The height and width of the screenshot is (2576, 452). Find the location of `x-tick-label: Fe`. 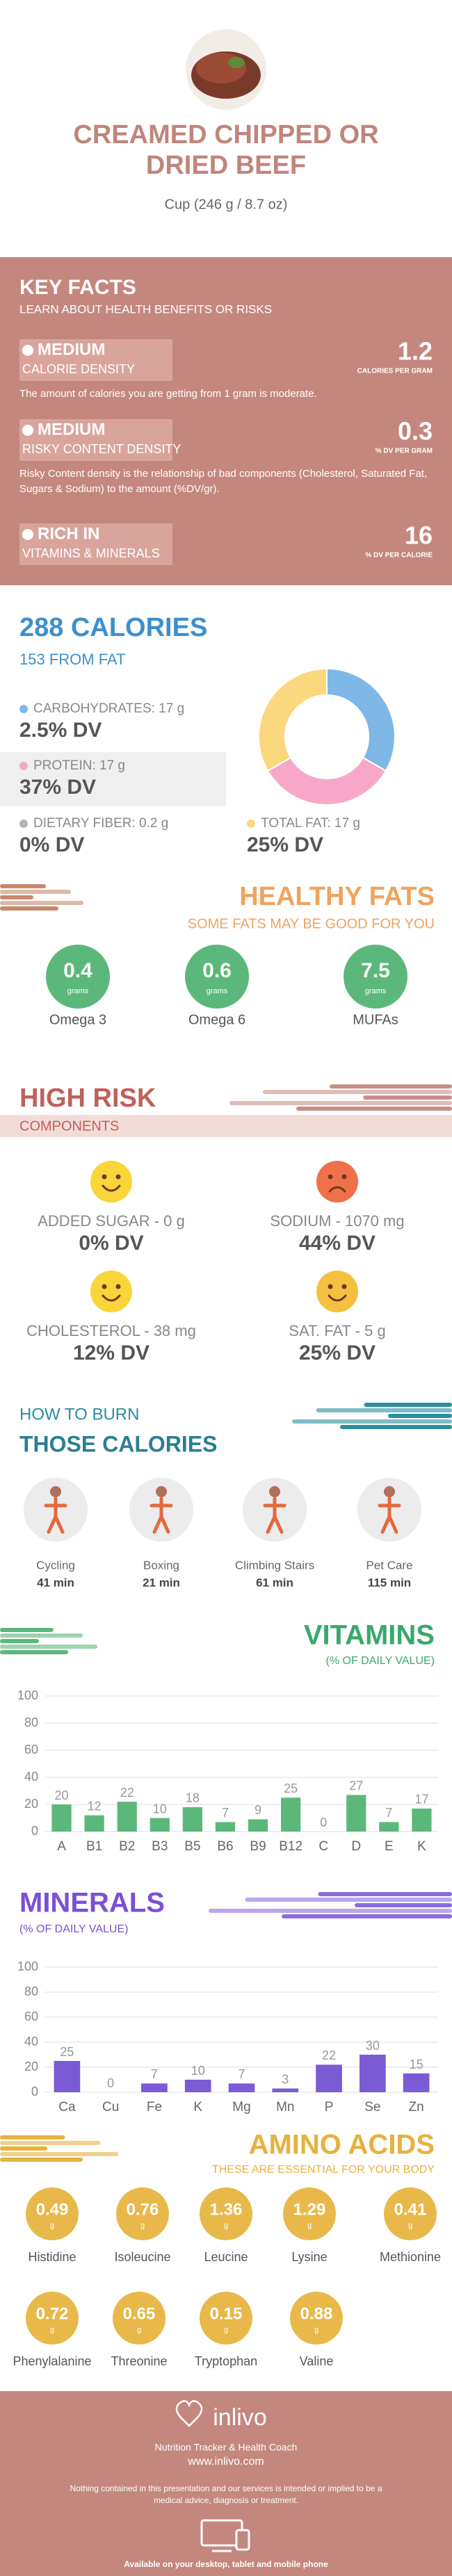

x-tick-label: Fe is located at coordinates (154, 2107).